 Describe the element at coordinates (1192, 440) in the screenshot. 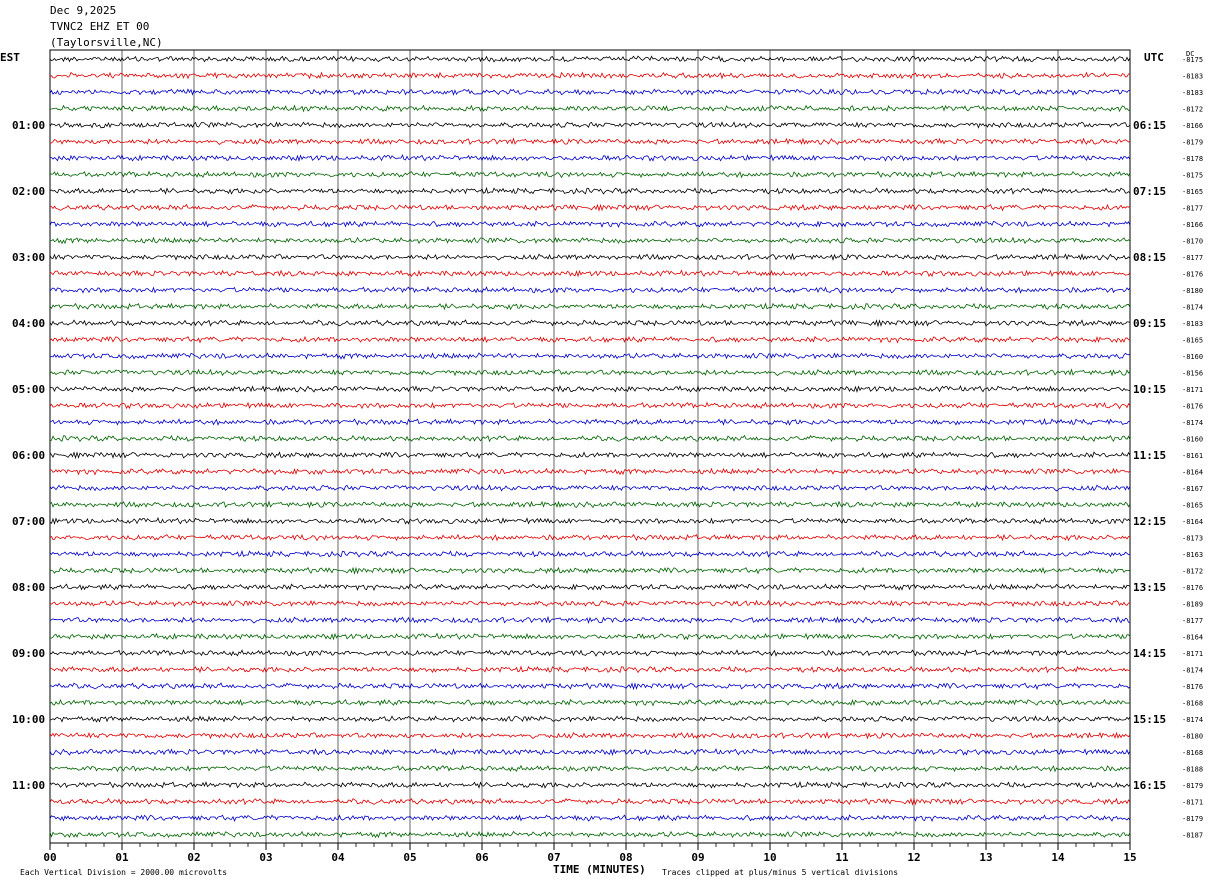

I see `dc-offset-label: -8160` at that location.